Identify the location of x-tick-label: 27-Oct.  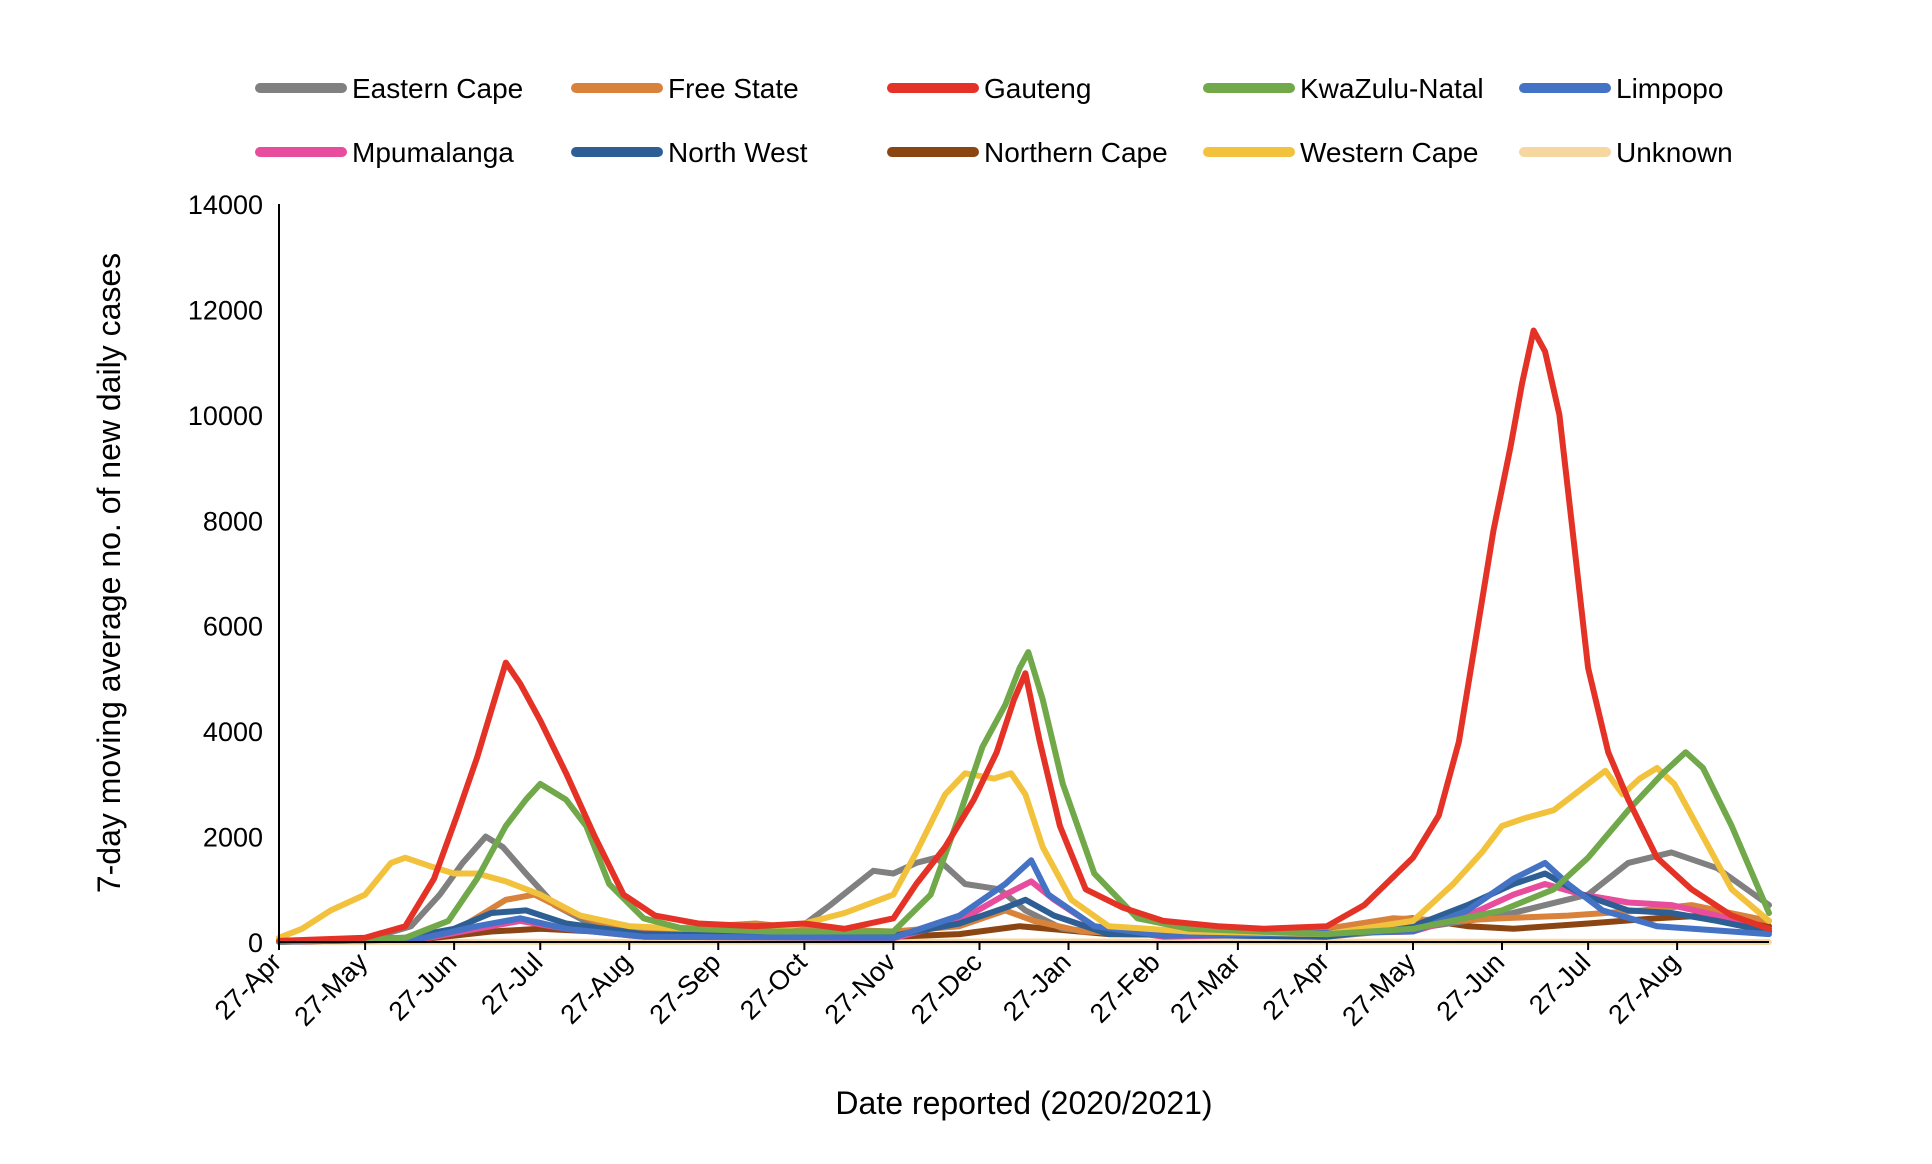
(773, 986).